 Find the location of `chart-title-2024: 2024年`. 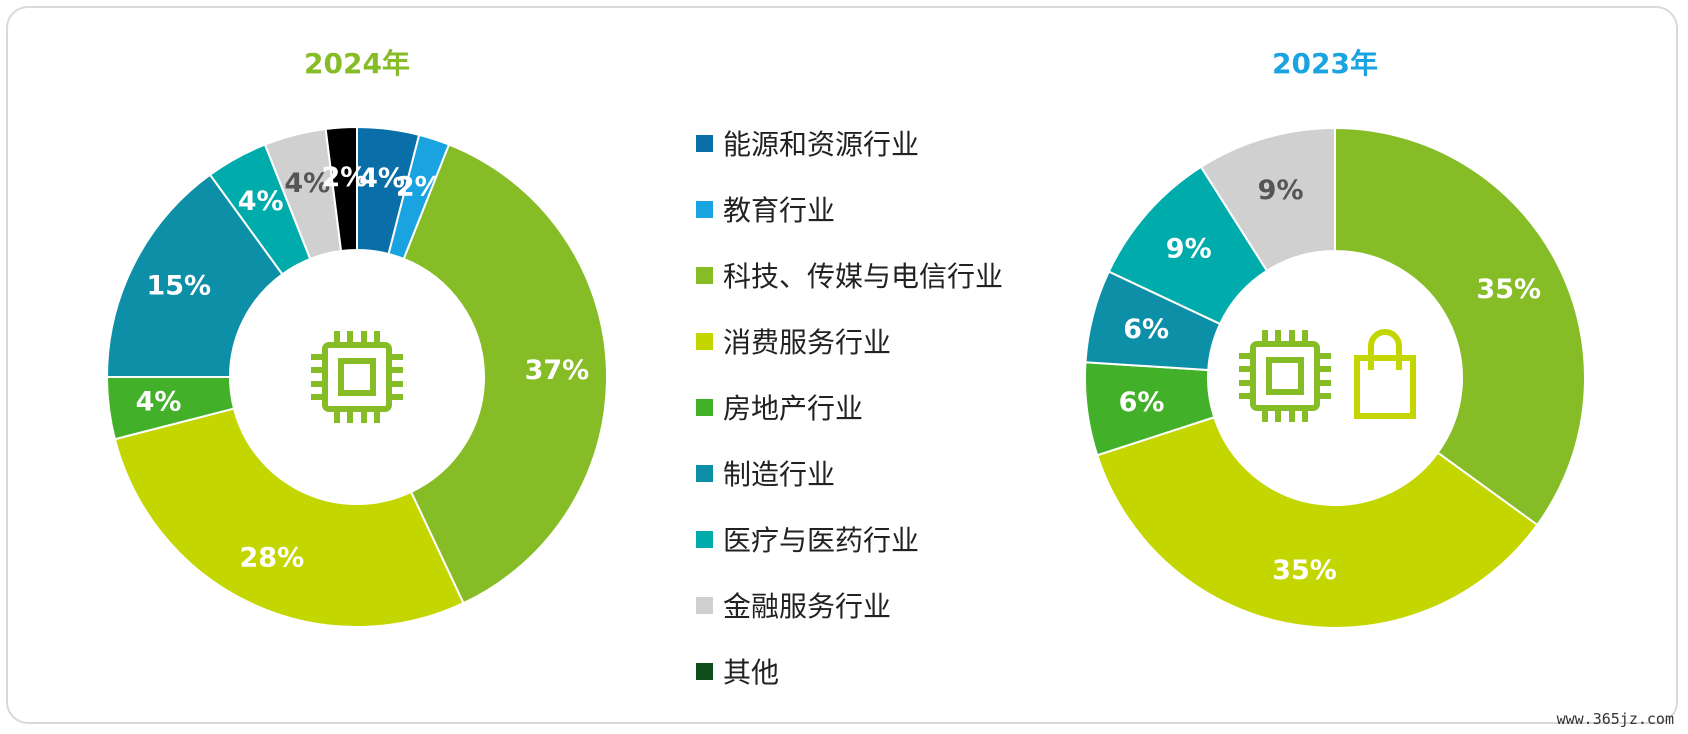

chart-title-2024: 2024年 is located at coordinates (357, 63).